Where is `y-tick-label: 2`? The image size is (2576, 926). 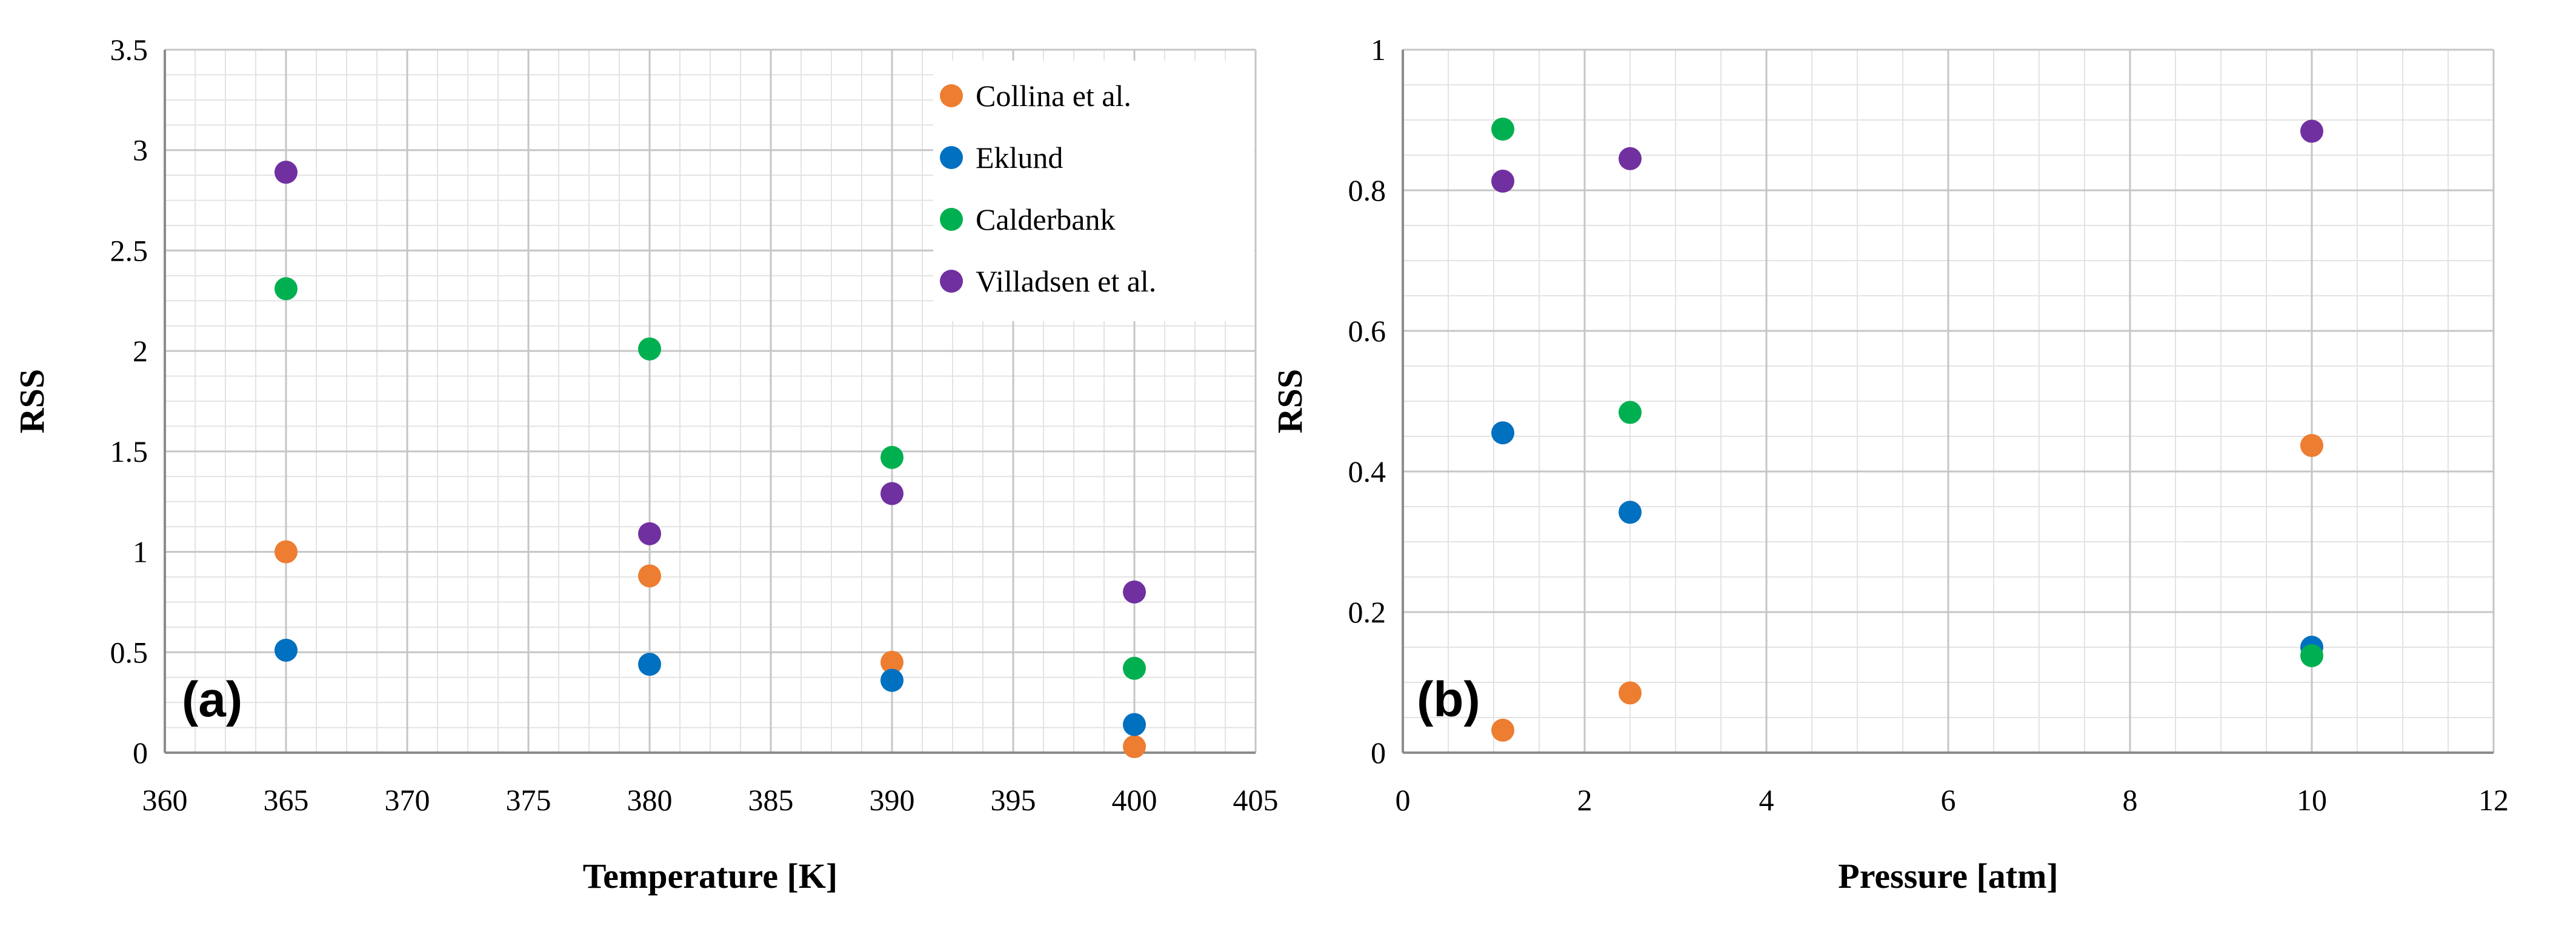 y-tick-label: 2 is located at coordinates (140, 351).